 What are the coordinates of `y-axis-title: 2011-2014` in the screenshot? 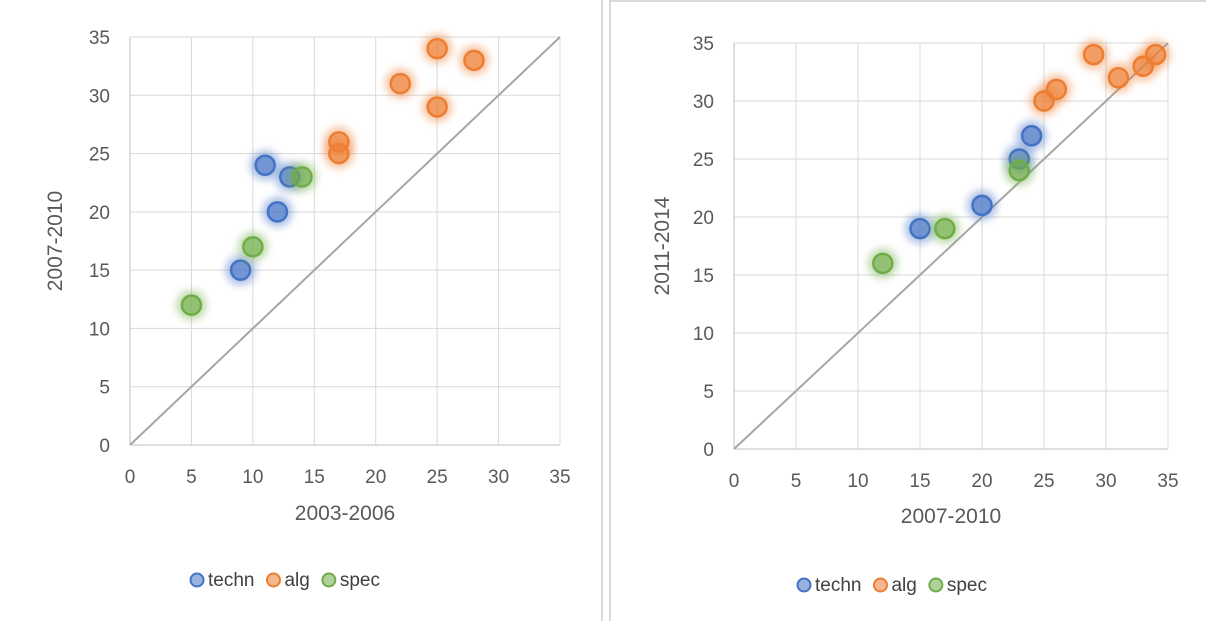 It's located at (662, 245).